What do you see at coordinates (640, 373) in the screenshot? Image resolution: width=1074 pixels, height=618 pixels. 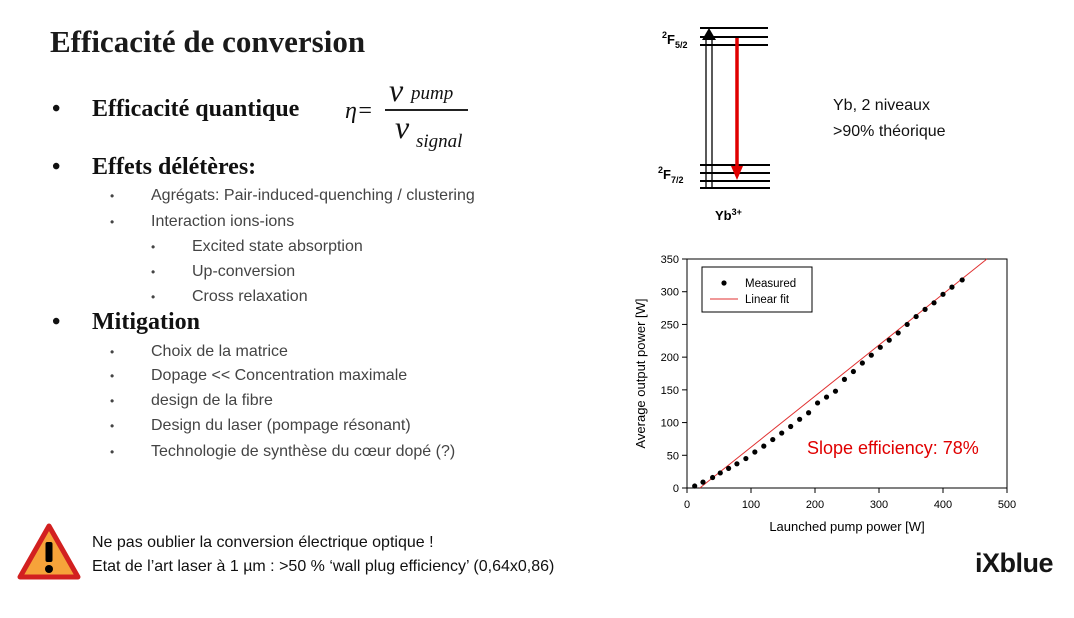 I see `y-axis-label: Average output power [W]` at bounding box center [640, 373].